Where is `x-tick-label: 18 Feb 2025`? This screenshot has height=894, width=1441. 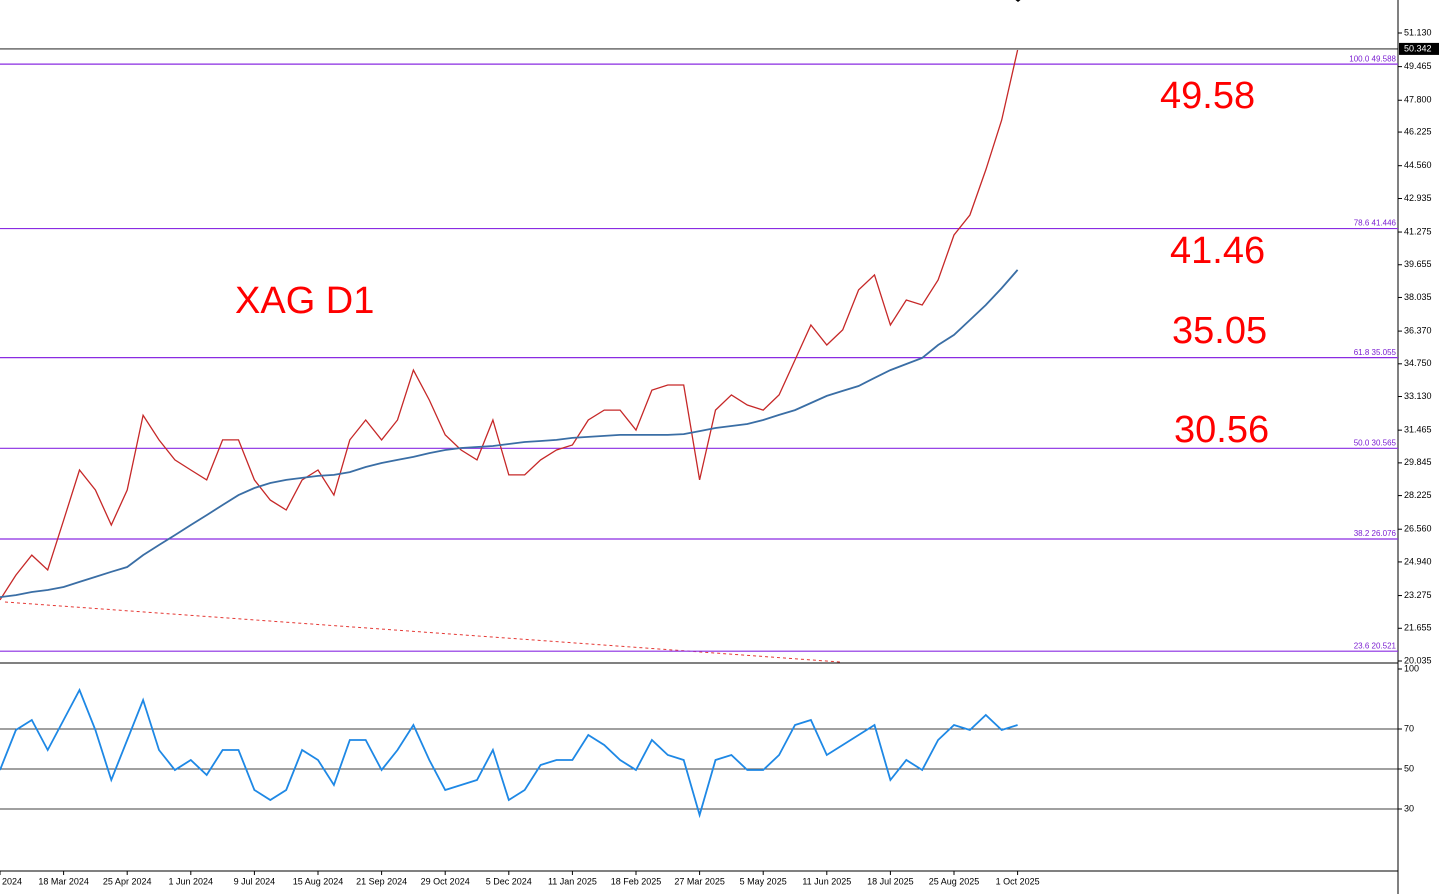 x-tick-label: 18 Feb 2025 is located at coordinates (636, 881).